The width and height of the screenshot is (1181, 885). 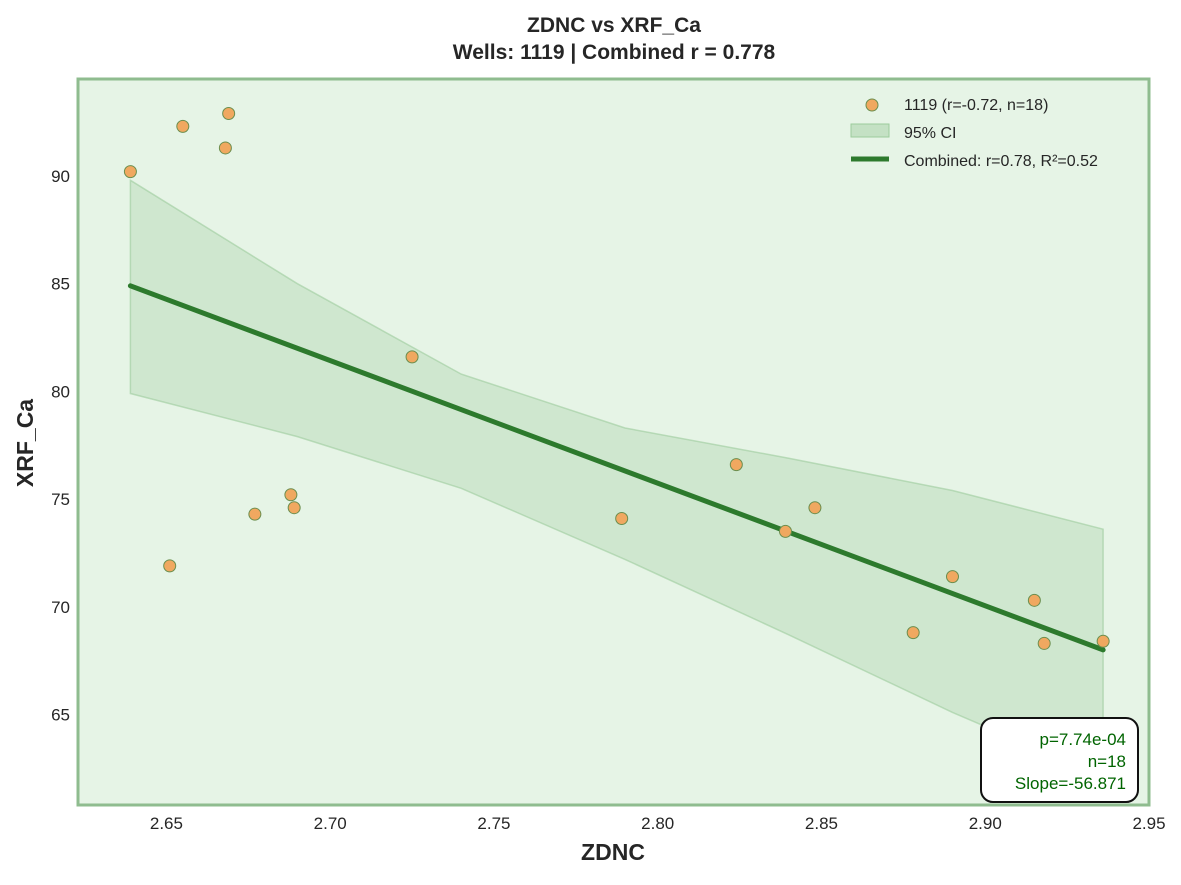 I want to click on x-tick-labels: 2.65 2.70 2.75 2.80 2.85 2.90 2.95, so click(x=658, y=823).